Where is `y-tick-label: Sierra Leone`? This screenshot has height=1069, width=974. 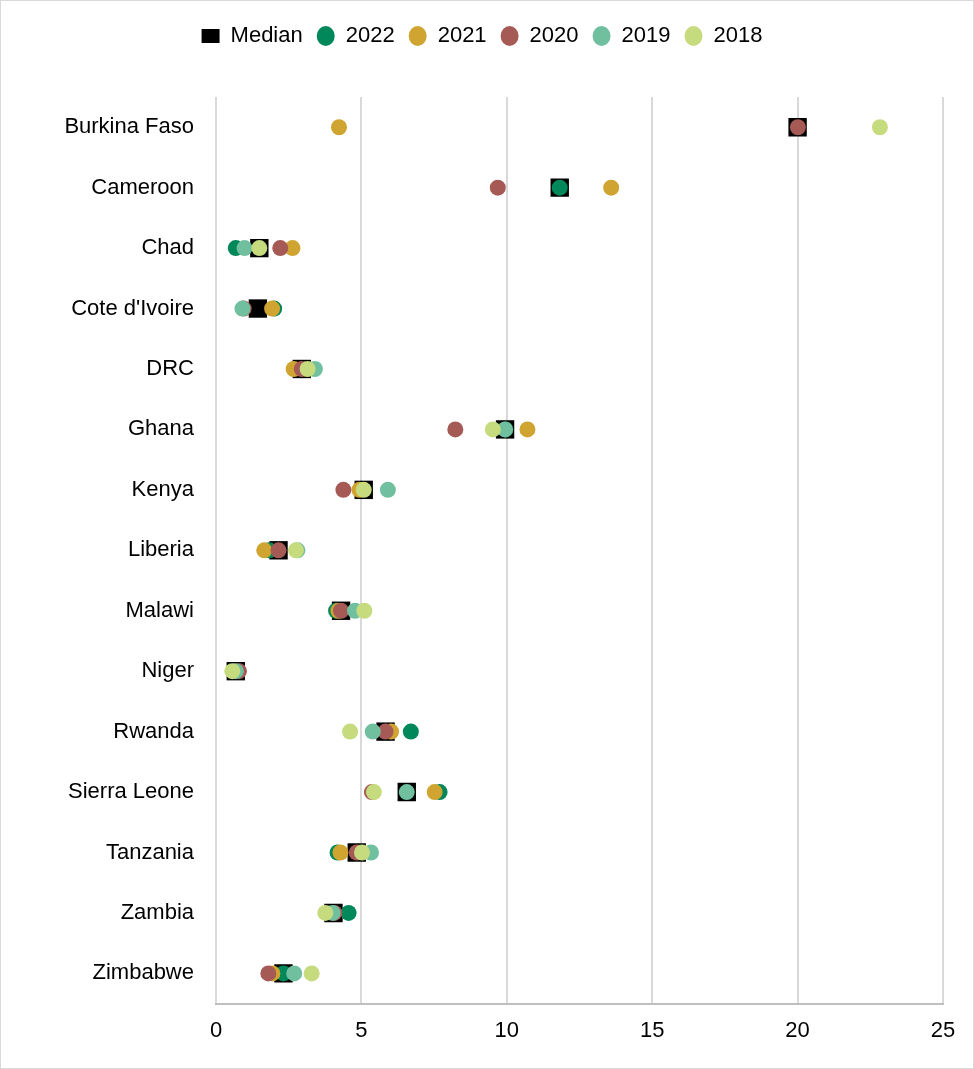
y-tick-label: Sierra Leone is located at coordinates (131, 791).